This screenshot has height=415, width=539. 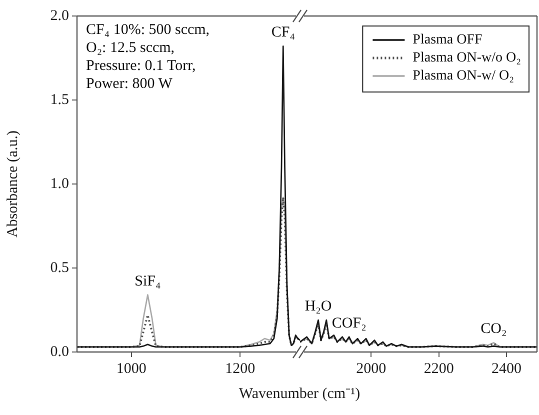 I want to click on y-tick-label: 0.5, so click(x=59, y=268).